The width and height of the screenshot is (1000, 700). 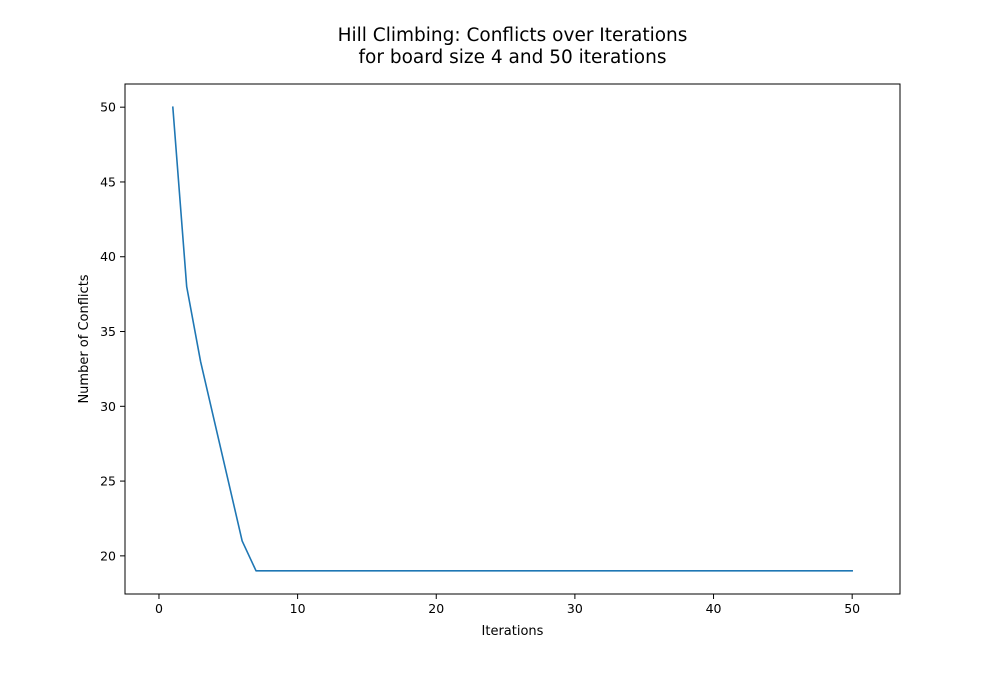 What do you see at coordinates (852, 608) in the screenshot?
I see `x-tick-label: 50` at bounding box center [852, 608].